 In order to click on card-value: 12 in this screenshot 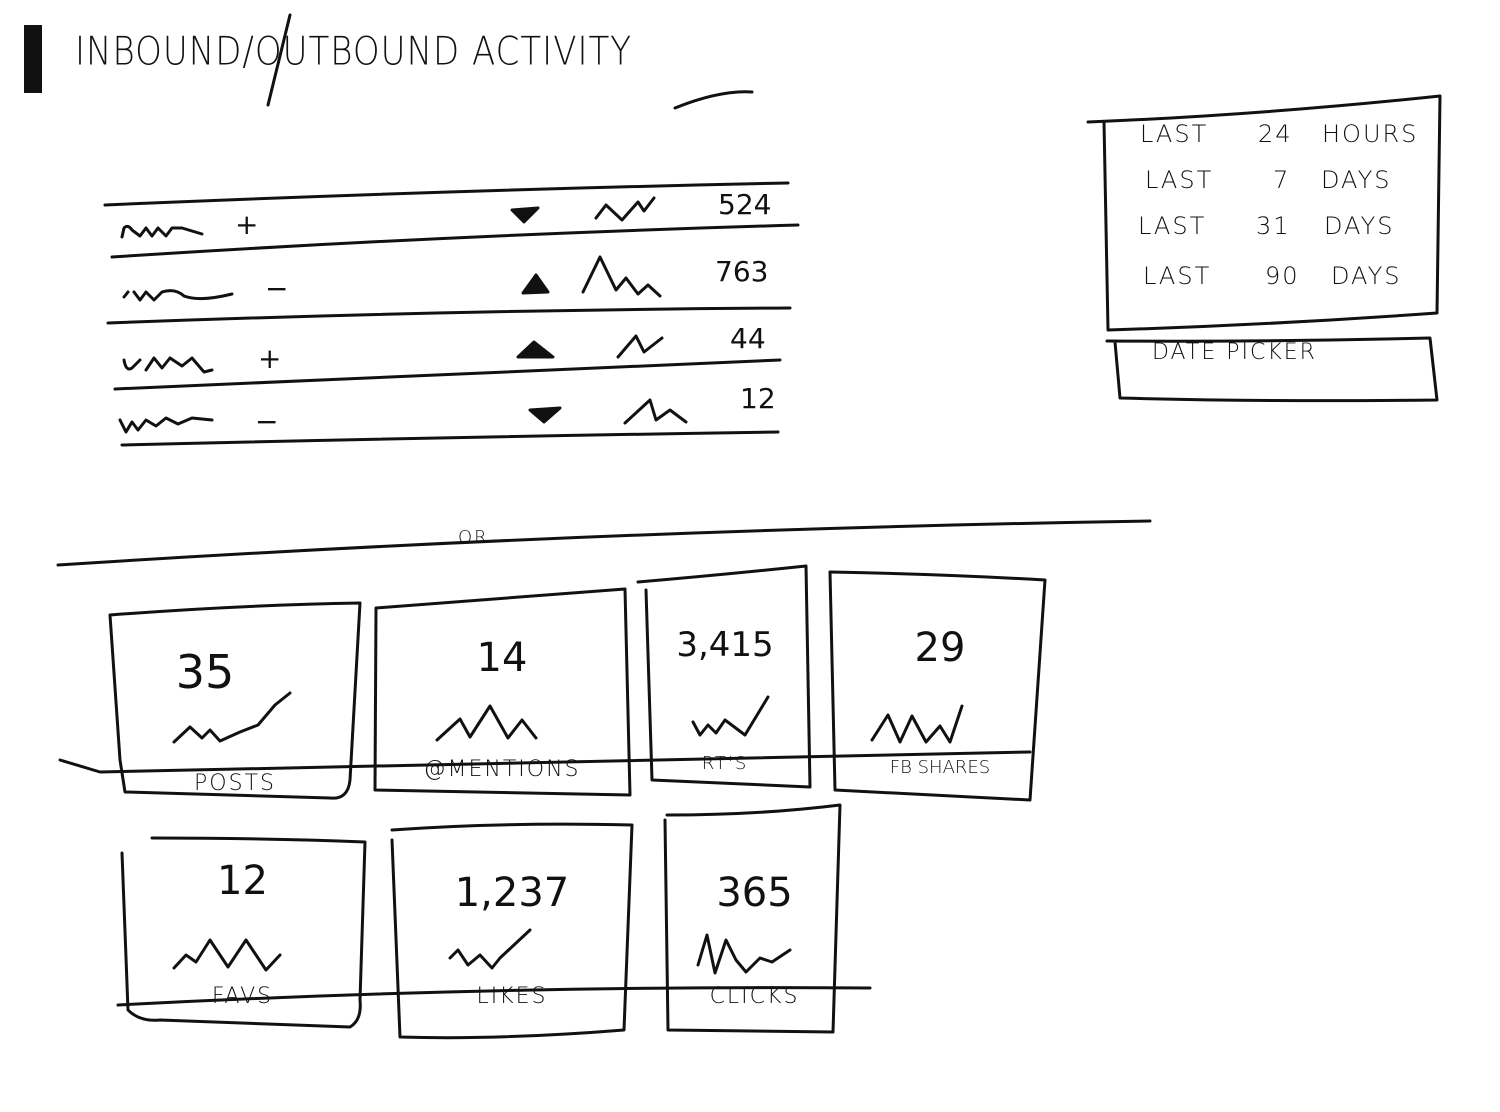, I will do `click(242, 881)`.